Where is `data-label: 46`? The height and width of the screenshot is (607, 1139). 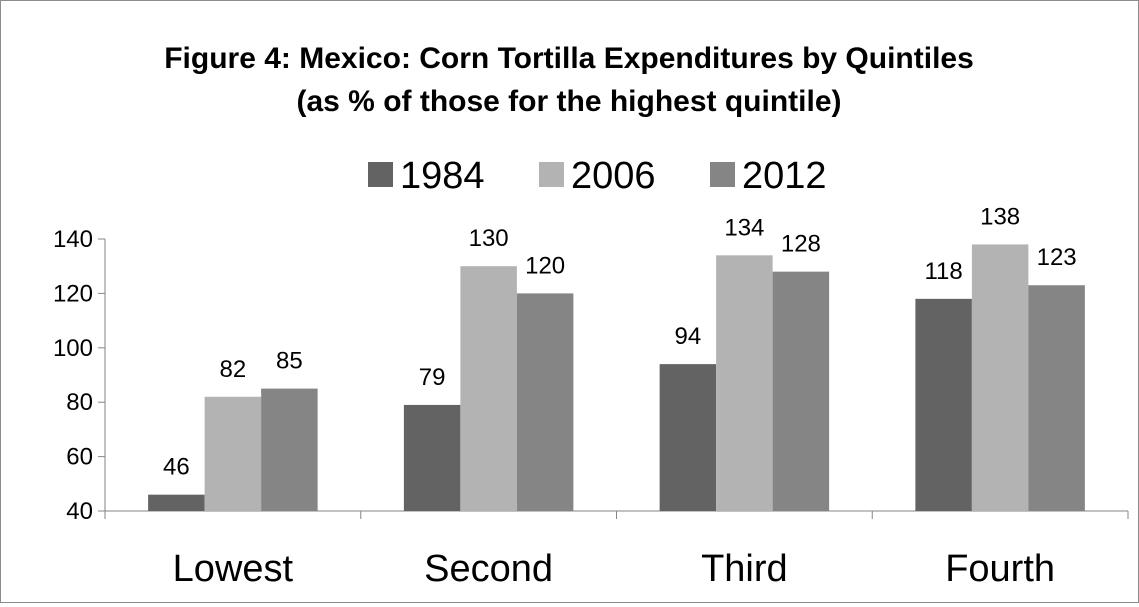
data-label: 46 is located at coordinates (176, 467).